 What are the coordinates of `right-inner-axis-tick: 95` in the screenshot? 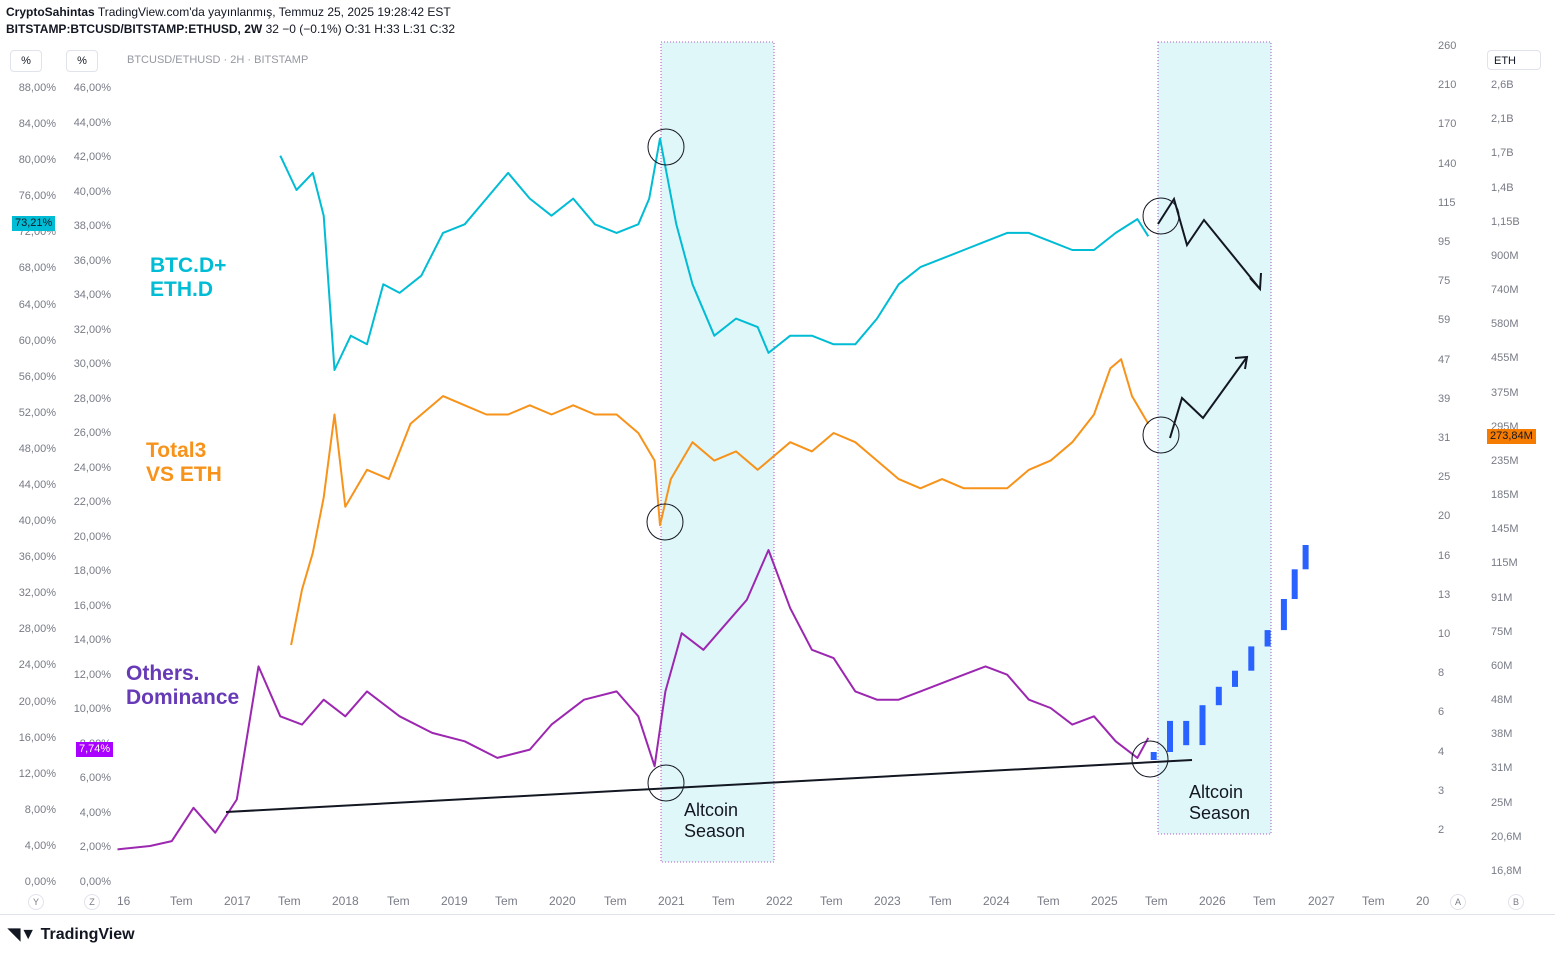 It's located at (1444, 242).